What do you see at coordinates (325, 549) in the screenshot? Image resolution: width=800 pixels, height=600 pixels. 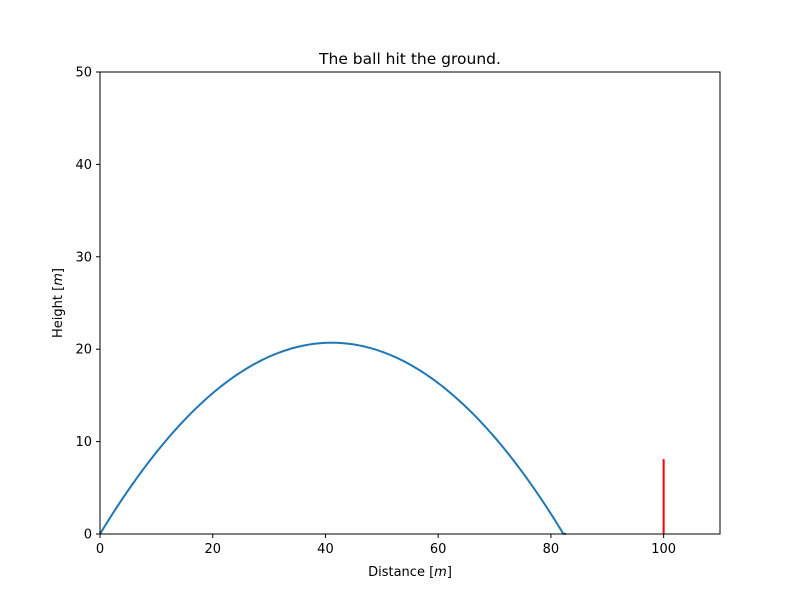 I see `x-tick-label: 40` at bounding box center [325, 549].